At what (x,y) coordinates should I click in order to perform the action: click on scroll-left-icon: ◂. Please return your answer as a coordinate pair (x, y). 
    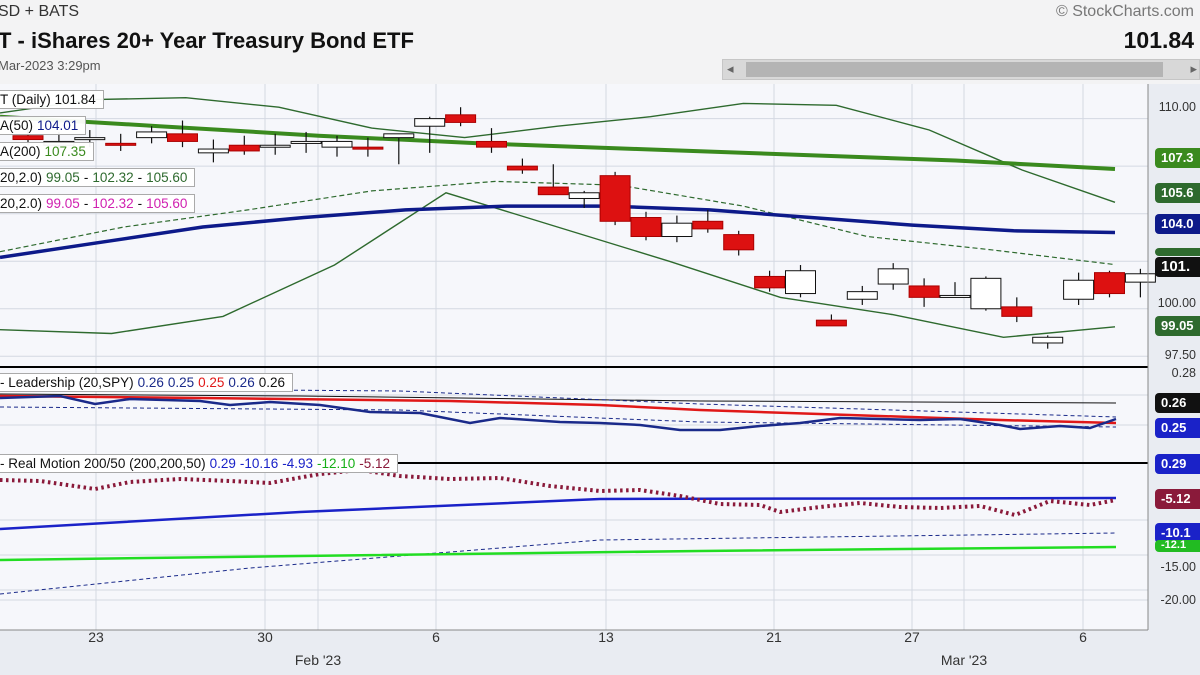
    Looking at the image, I should click on (730, 68).